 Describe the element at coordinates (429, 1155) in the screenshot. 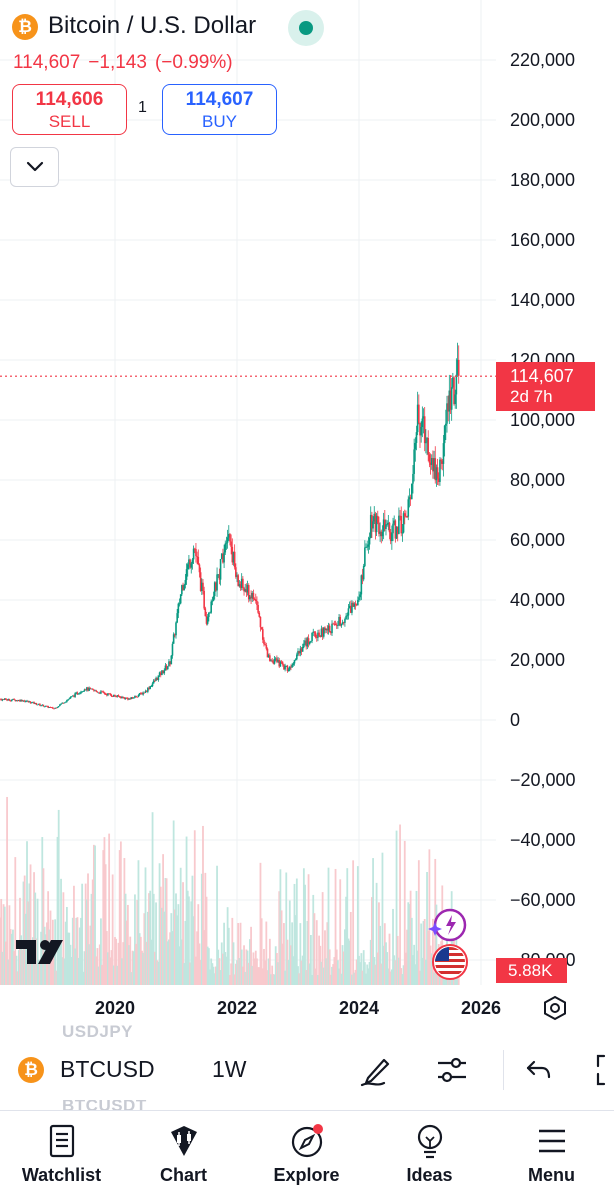

I see `nav-ideas: Ideas` at that location.